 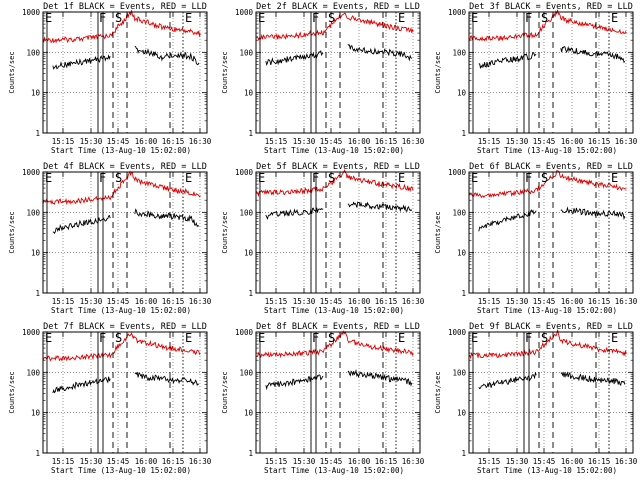 What do you see at coordinates (338, 7) in the screenshot?
I see `chart-title: Det 2f BLACK = Events, RED = LLD` at bounding box center [338, 7].